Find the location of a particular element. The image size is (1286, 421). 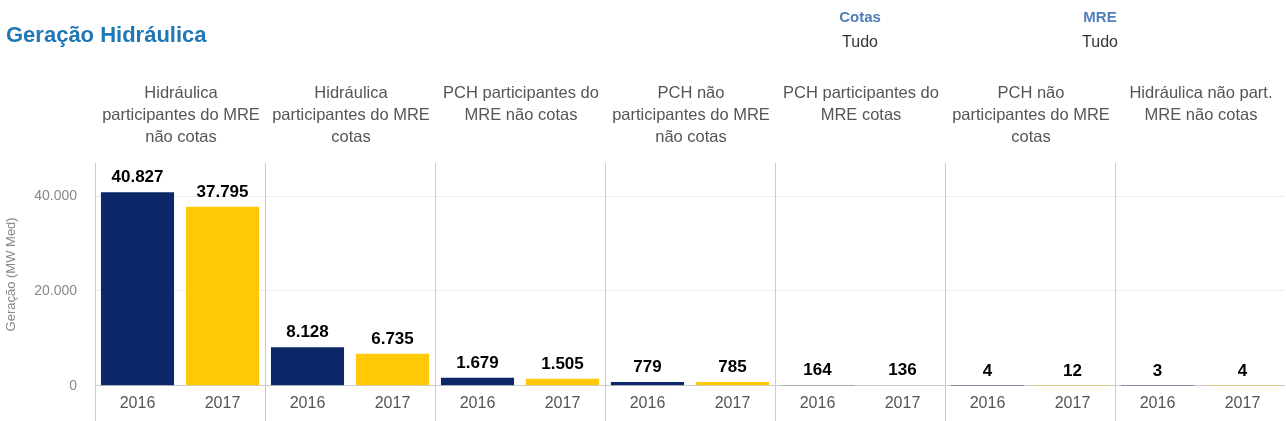

data-label: 40.827 is located at coordinates (137, 177).